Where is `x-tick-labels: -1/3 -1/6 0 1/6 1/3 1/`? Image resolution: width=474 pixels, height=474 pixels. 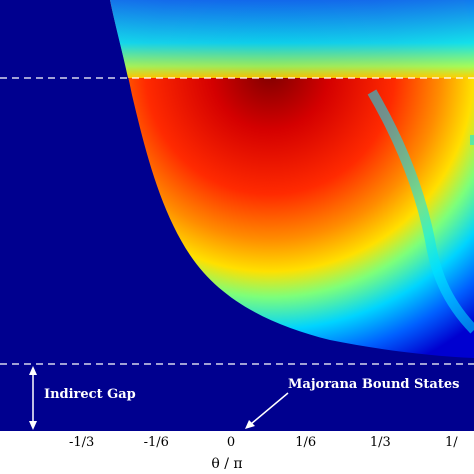
x-tick-labels: -1/3 -1/6 0 1/6 1/3 1/ is located at coordinates (263, 442).